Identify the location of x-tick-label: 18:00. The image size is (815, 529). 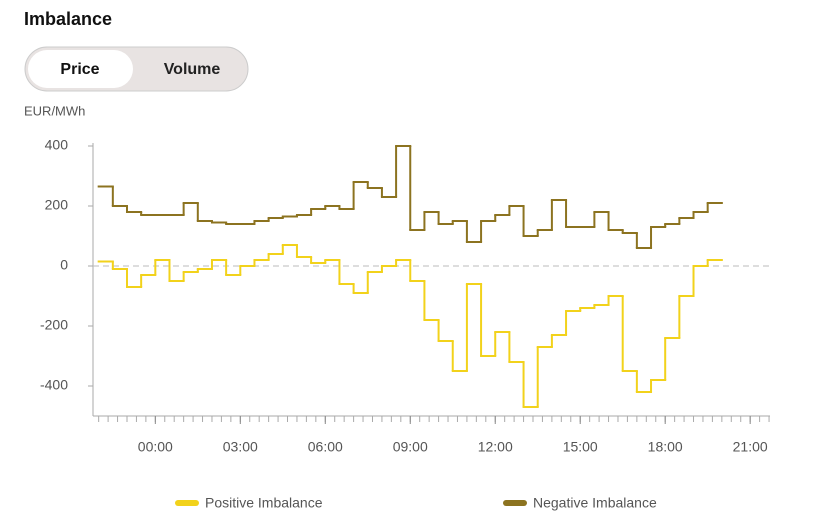
(665, 447).